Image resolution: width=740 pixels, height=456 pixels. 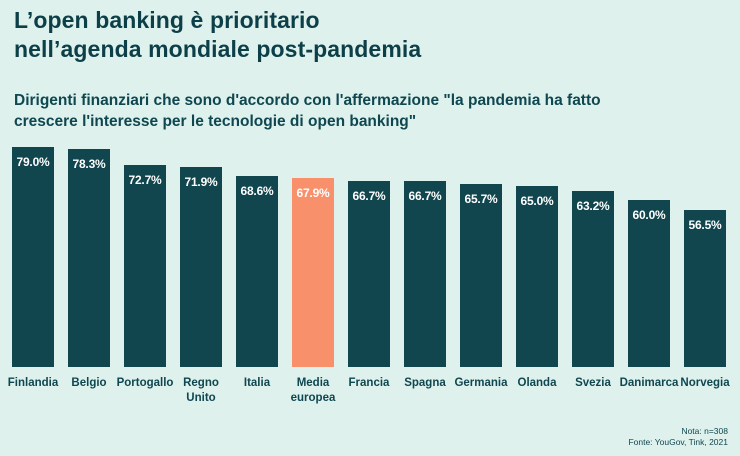 What do you see at coordinates (145, 179) in the screenshot?
I see `bar-value-label: 72.7%` at bounding box center [145, 179].